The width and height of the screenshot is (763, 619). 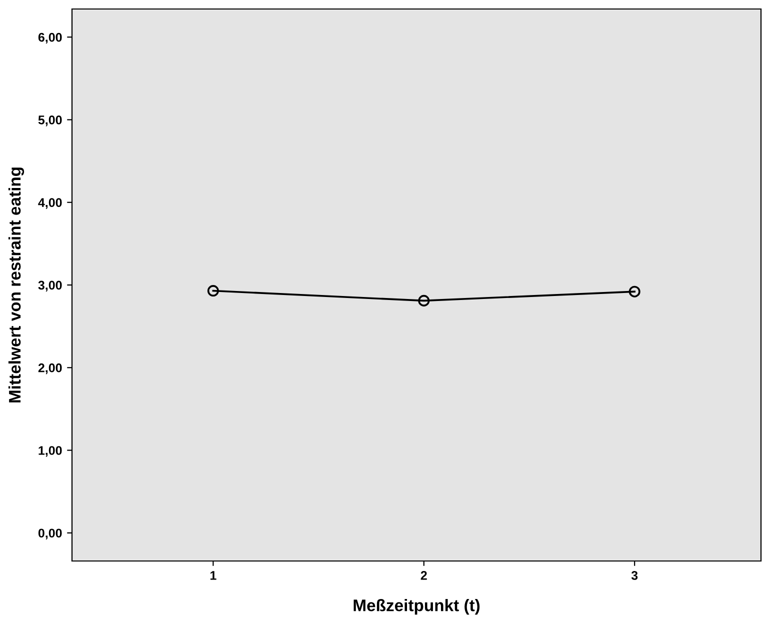 I want to click on x-tick-label: 1, so click(x=213, y=575).